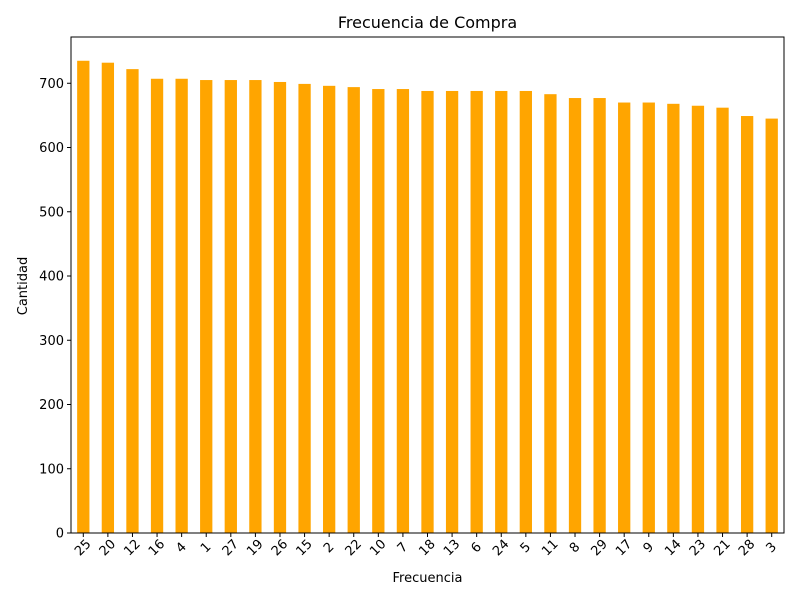 The image size is (800, 600). What do you see at coordinates (255, 548) in the screenshot?
I see `x-tick-label: 19` at bounding box center [255, 548].